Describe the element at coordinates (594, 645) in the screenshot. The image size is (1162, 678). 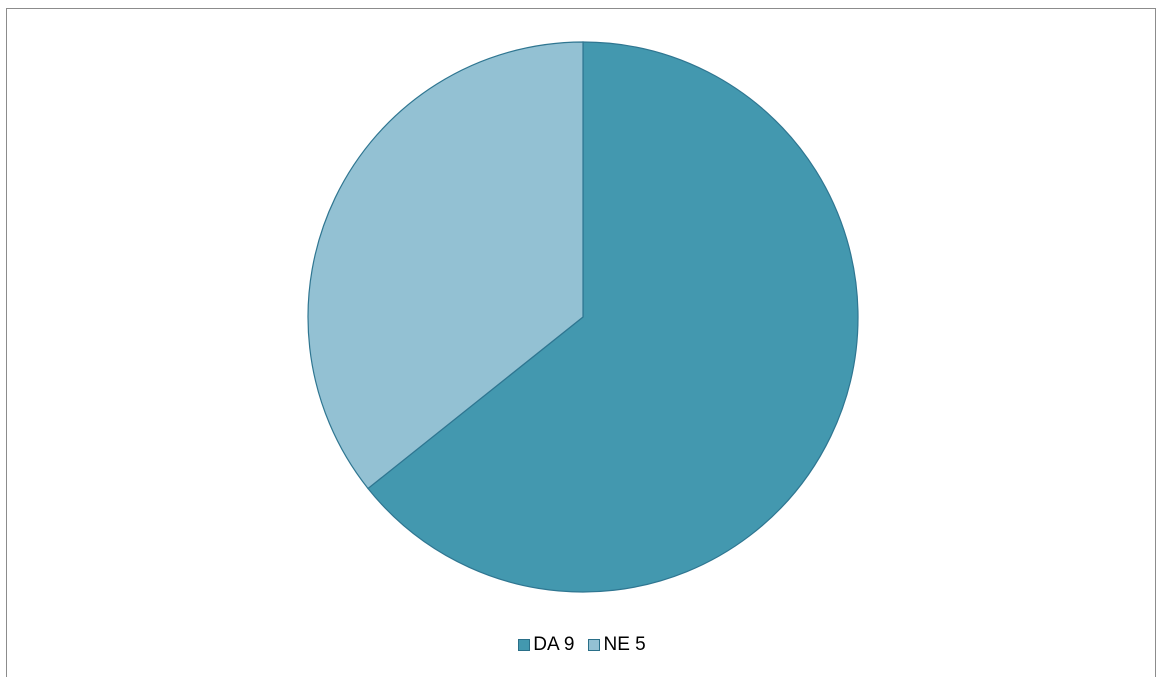
I see `legend-swatch-ne` at that location.